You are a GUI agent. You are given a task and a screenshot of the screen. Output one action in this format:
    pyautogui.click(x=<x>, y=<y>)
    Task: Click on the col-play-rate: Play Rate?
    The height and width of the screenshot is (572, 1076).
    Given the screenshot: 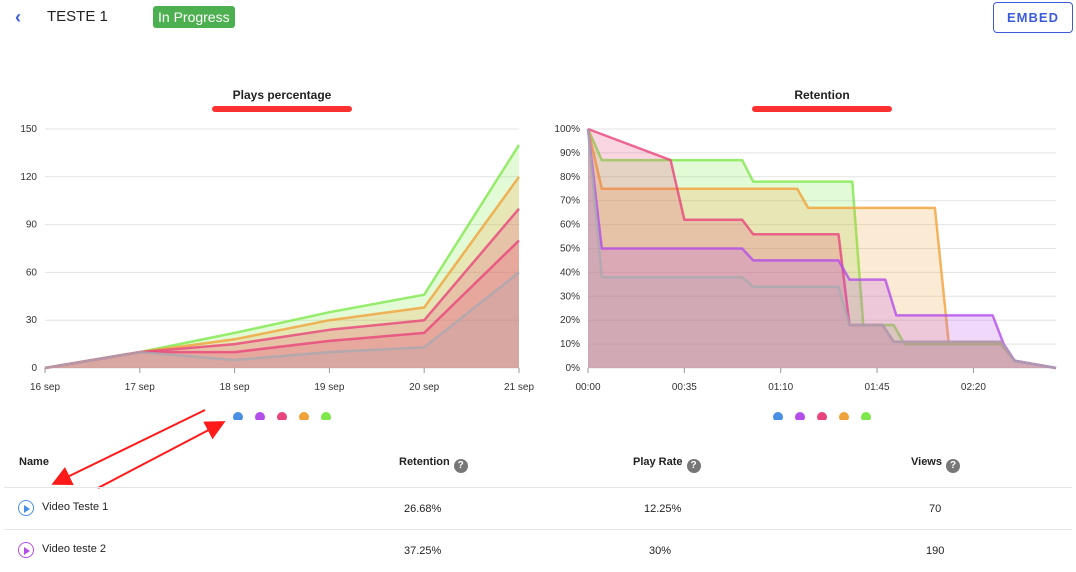 What is the action you would take?
    pyautogui.click(x=667, y=464)
    